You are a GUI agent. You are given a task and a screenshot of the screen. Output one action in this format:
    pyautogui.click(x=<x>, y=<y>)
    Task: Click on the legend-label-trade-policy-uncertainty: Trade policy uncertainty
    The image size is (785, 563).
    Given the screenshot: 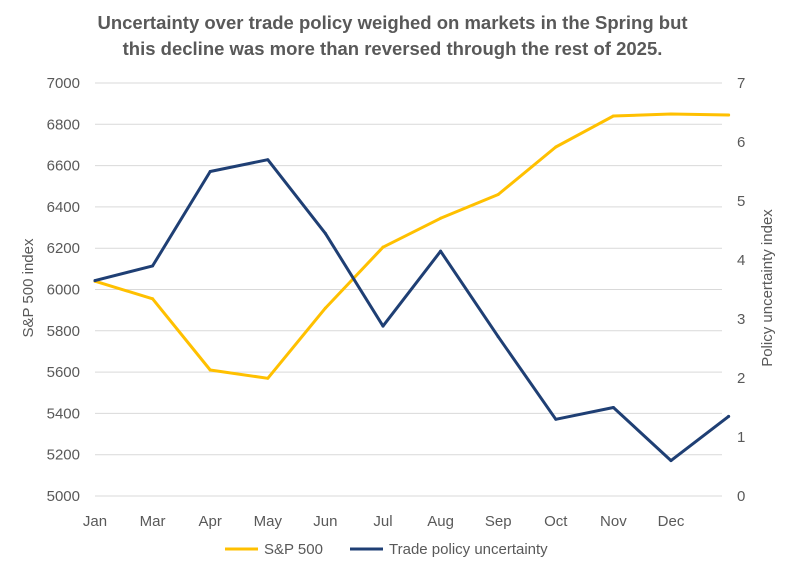 What is the action you would take?
    pyautogui.click(x=468, y=549)
    